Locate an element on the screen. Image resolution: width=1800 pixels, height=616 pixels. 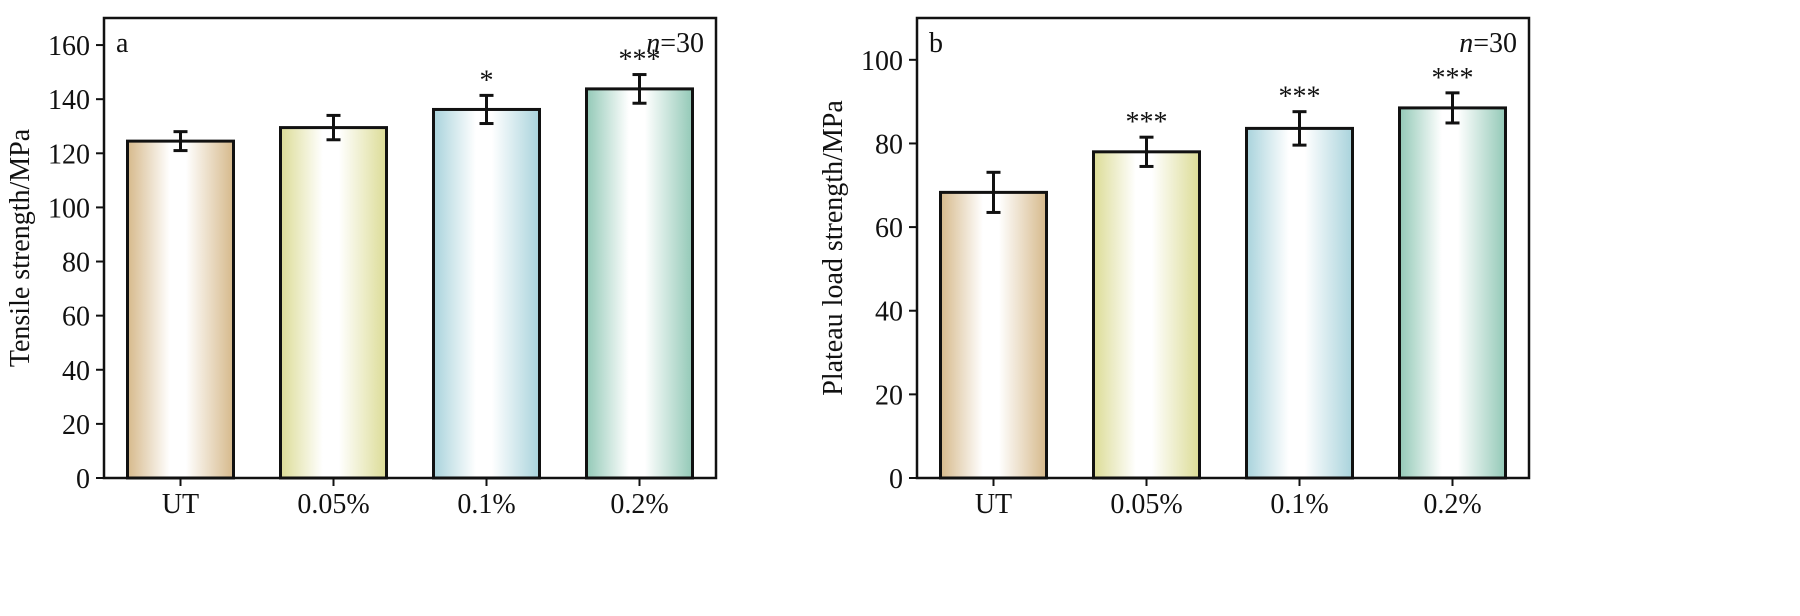
significance-0.1%: * is located at coordinates (487, 80).